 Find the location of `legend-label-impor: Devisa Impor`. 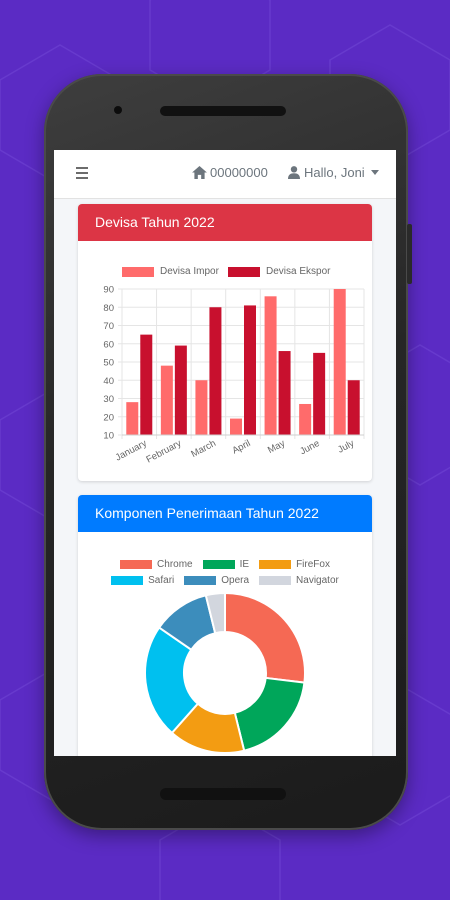

legend-label-impor: Devisa Impor is located at coordinates (189, 271).